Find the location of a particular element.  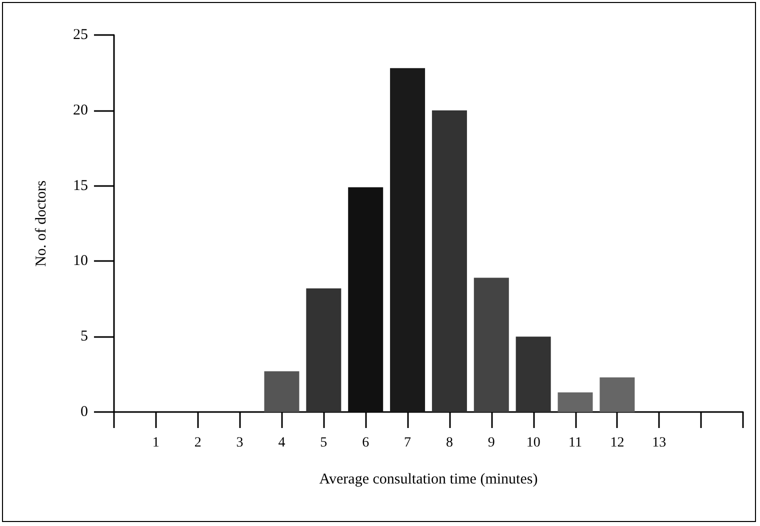

y-tick-label: 10 is located at coordinates (80, 261).